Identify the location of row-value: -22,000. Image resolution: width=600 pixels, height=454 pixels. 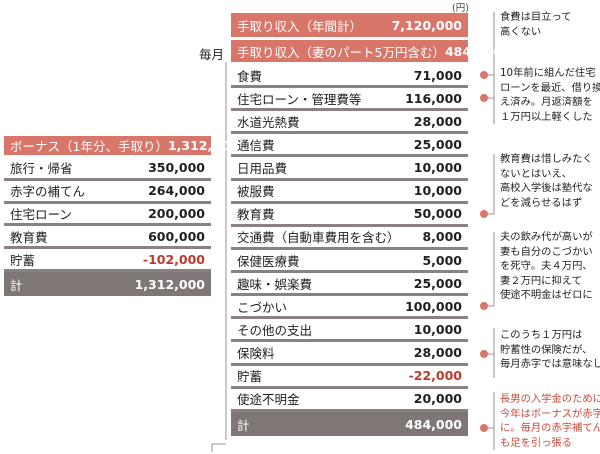
(435, 376).